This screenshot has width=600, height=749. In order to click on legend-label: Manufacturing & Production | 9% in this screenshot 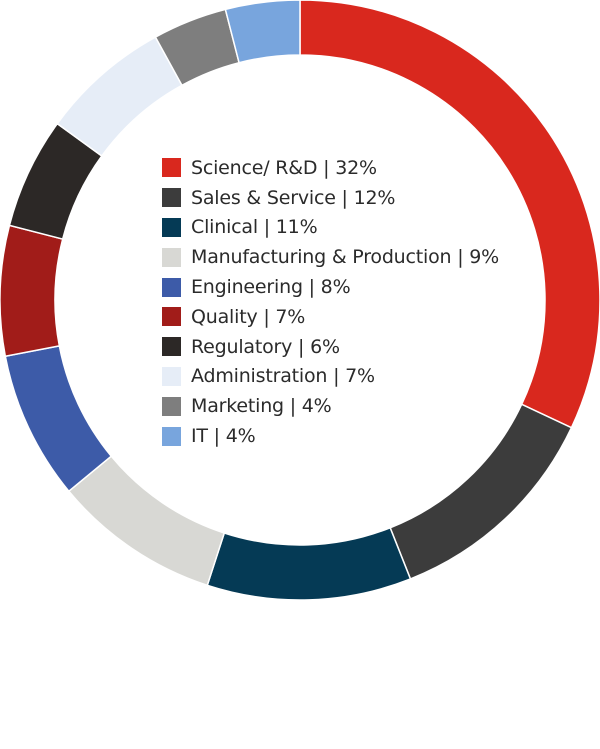, I will do `click(345, 257)`.